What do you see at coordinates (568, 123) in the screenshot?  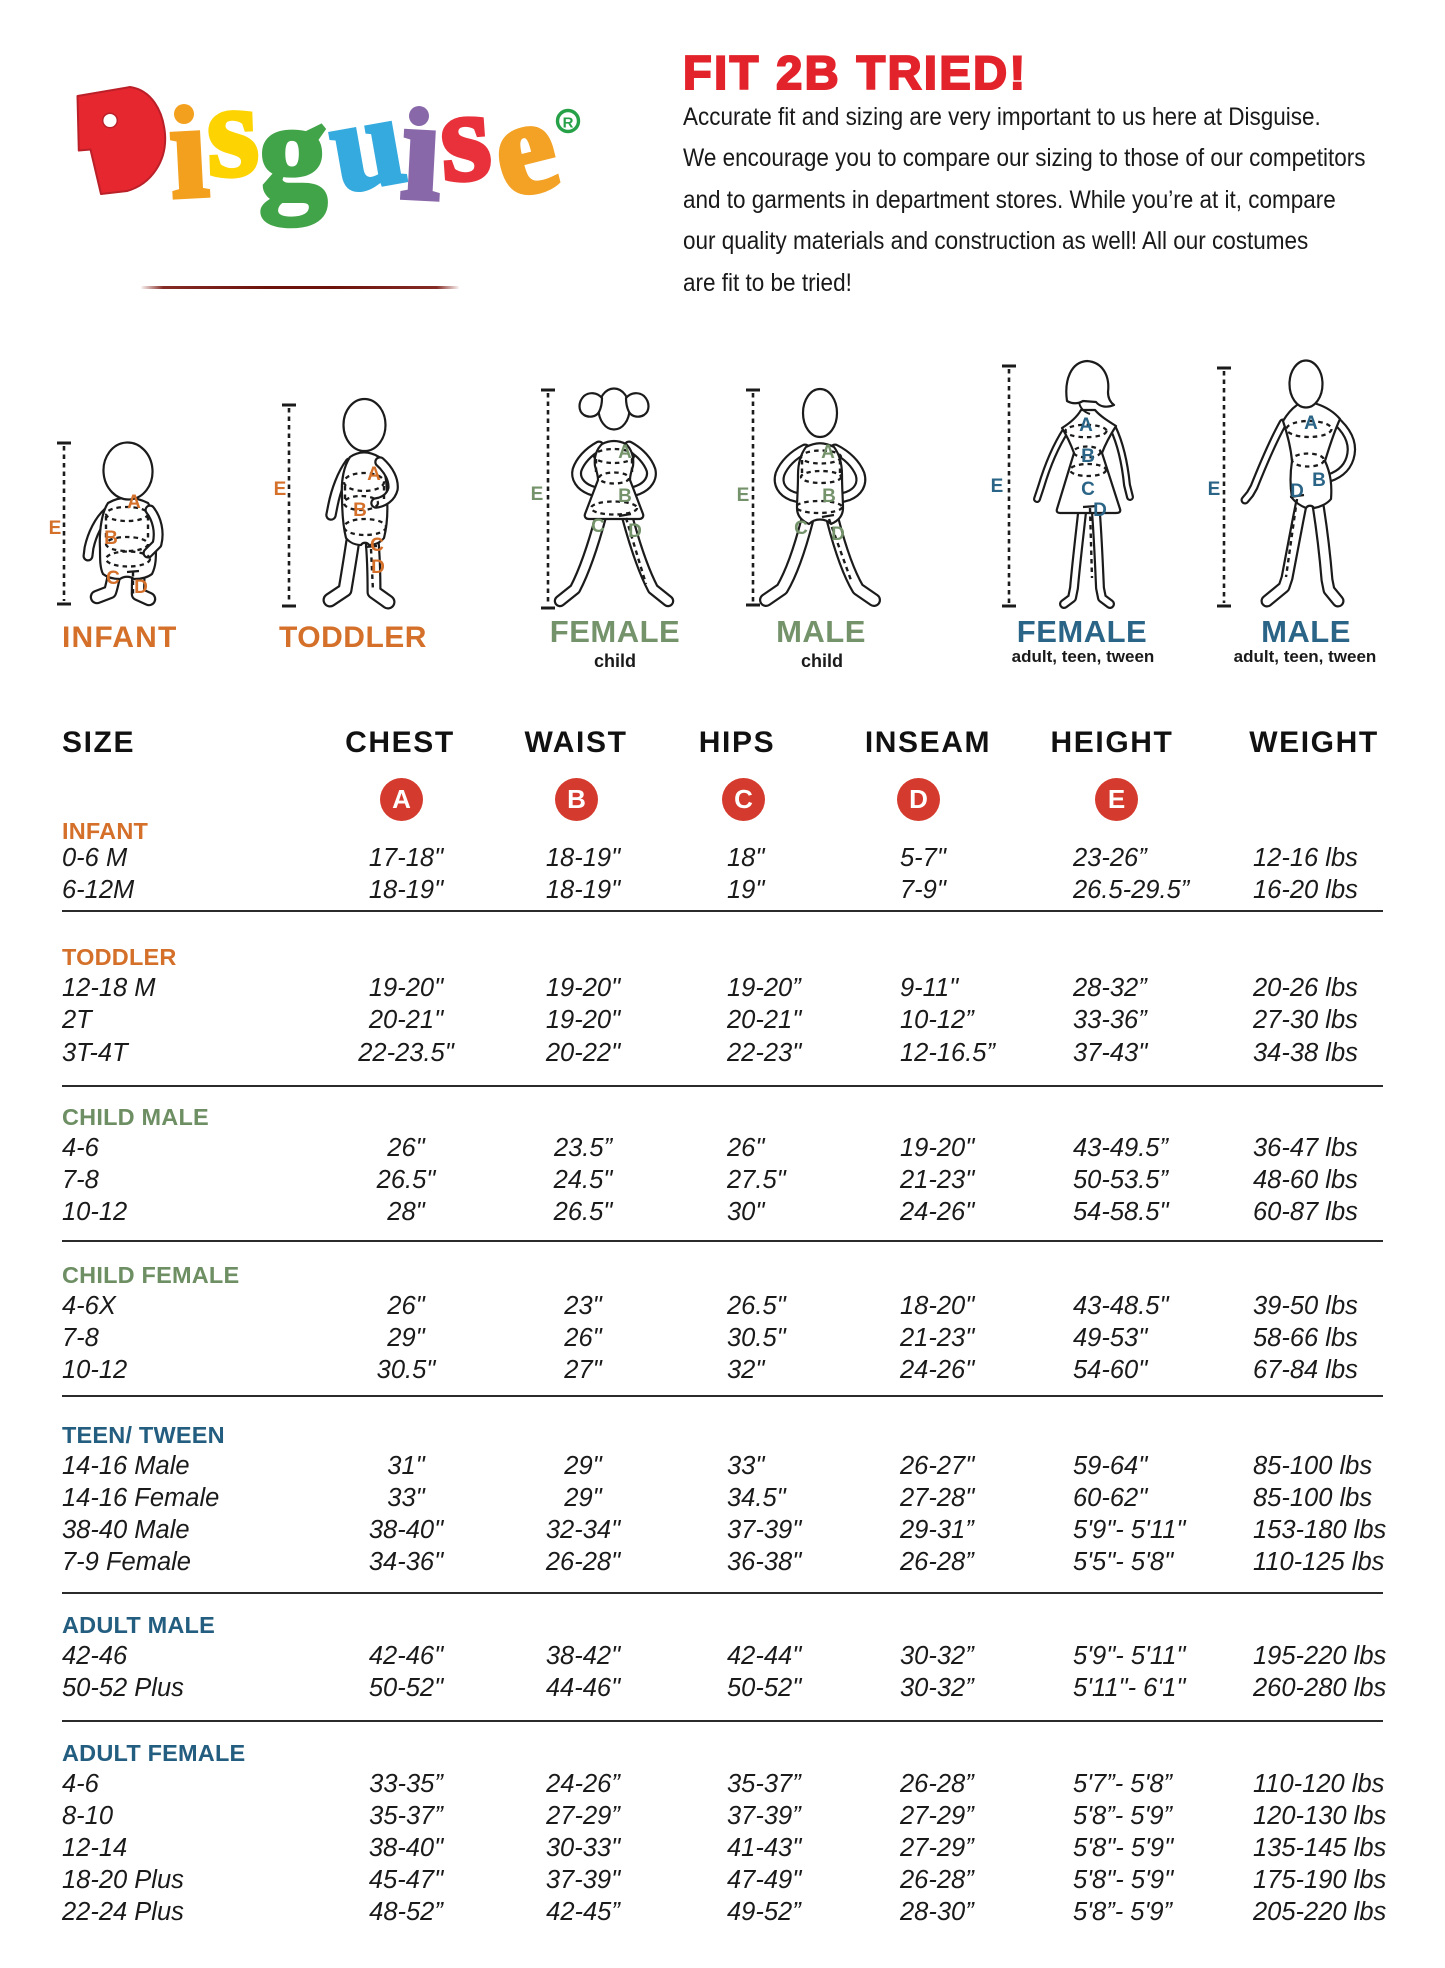 I see `svg-text: R` at bounding box center [568, 123].